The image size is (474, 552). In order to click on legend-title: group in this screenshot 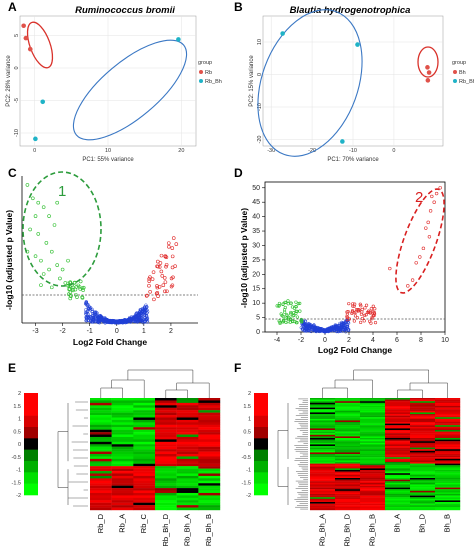, I will do `click(459, 63)`.